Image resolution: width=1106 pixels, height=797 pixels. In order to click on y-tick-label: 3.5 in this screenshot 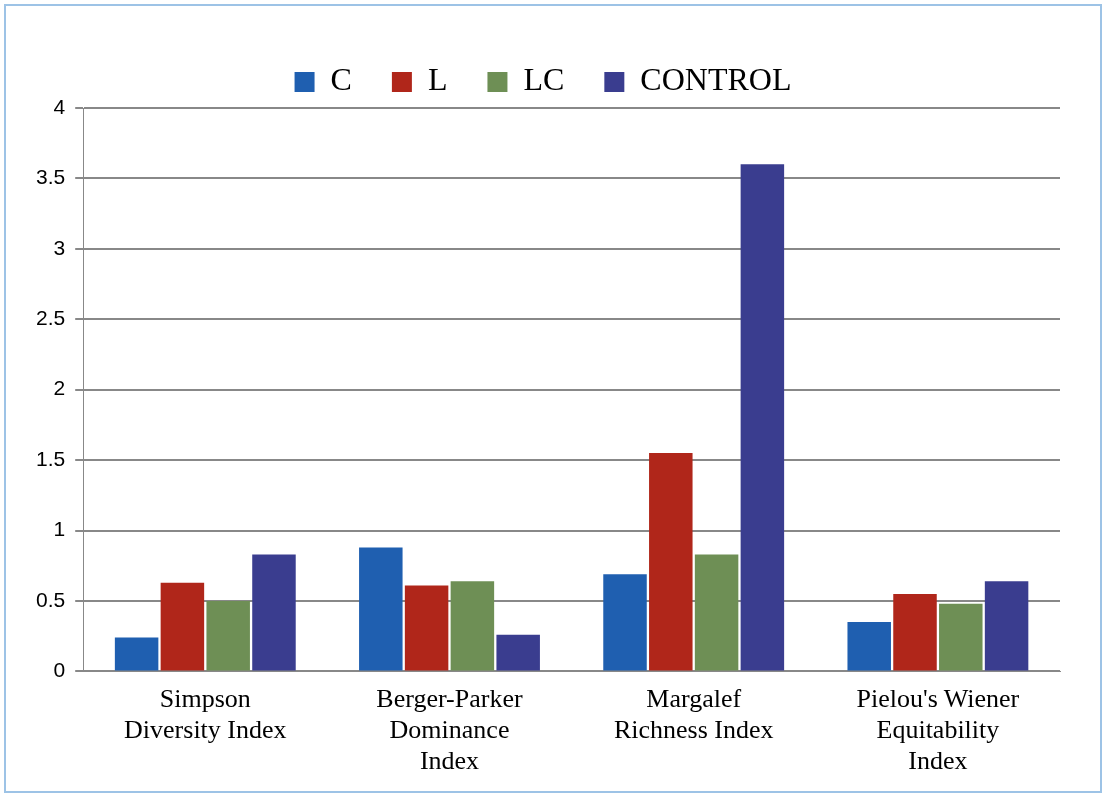, I will do `click(50, 177)`.